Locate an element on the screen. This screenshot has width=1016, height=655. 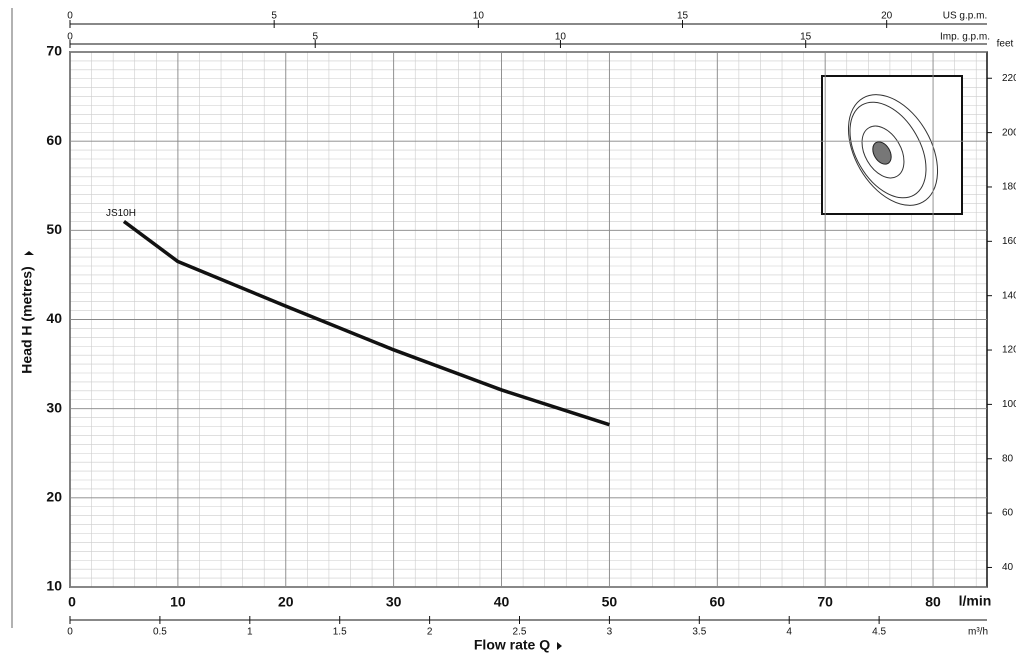
secondary-tick-label: 3 is located at coordinates (610, 632).